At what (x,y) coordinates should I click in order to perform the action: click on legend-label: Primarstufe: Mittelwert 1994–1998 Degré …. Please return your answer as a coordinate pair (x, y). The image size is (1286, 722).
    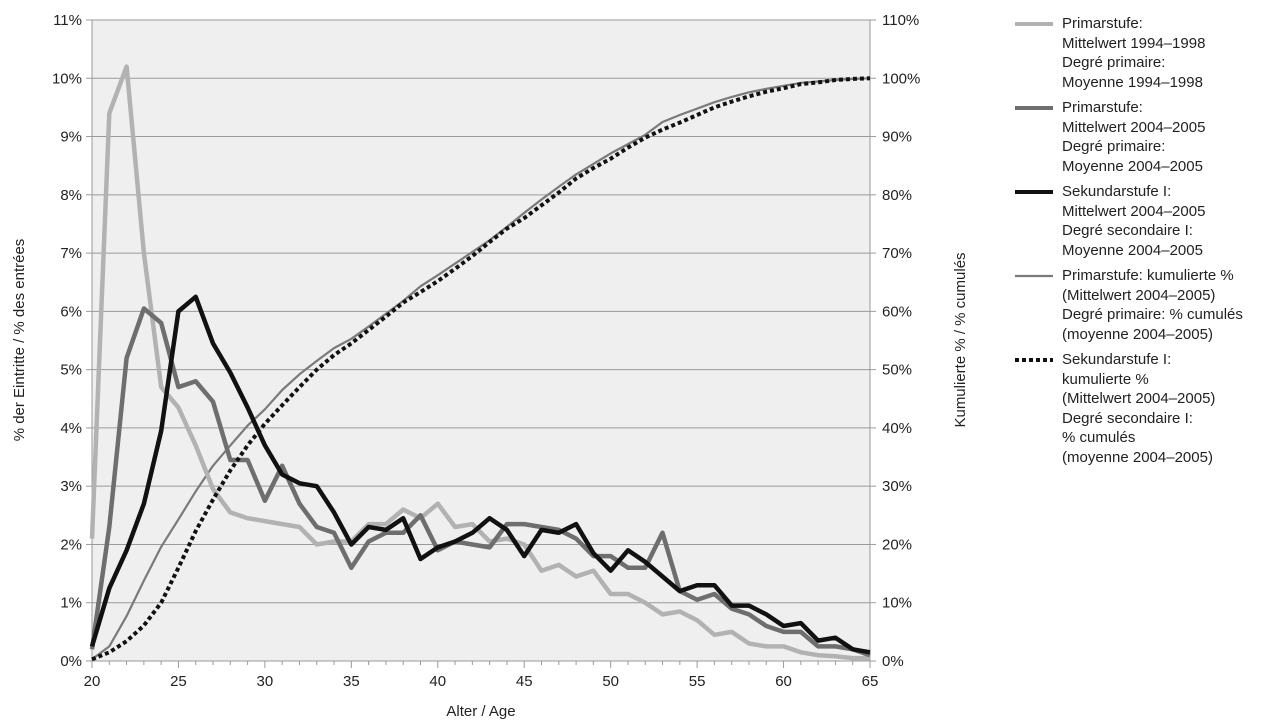
    Looking at the image, I should click on (1134, 53).